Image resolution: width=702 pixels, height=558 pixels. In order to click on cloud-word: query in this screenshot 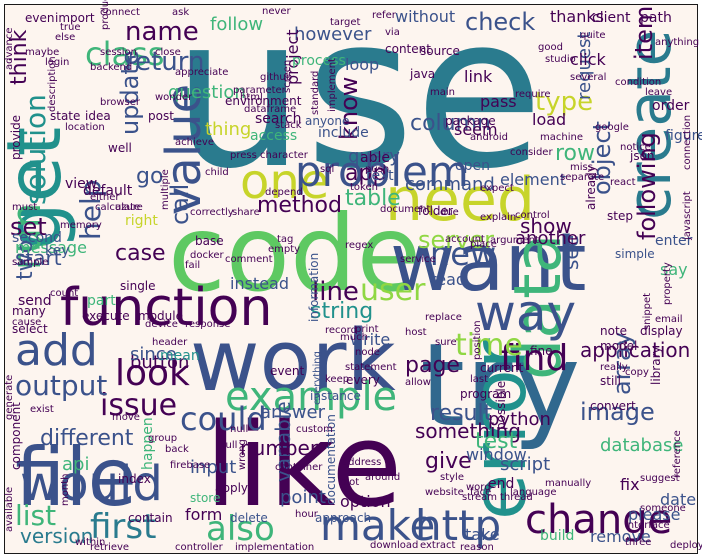, I will do `click(374, 156)`.